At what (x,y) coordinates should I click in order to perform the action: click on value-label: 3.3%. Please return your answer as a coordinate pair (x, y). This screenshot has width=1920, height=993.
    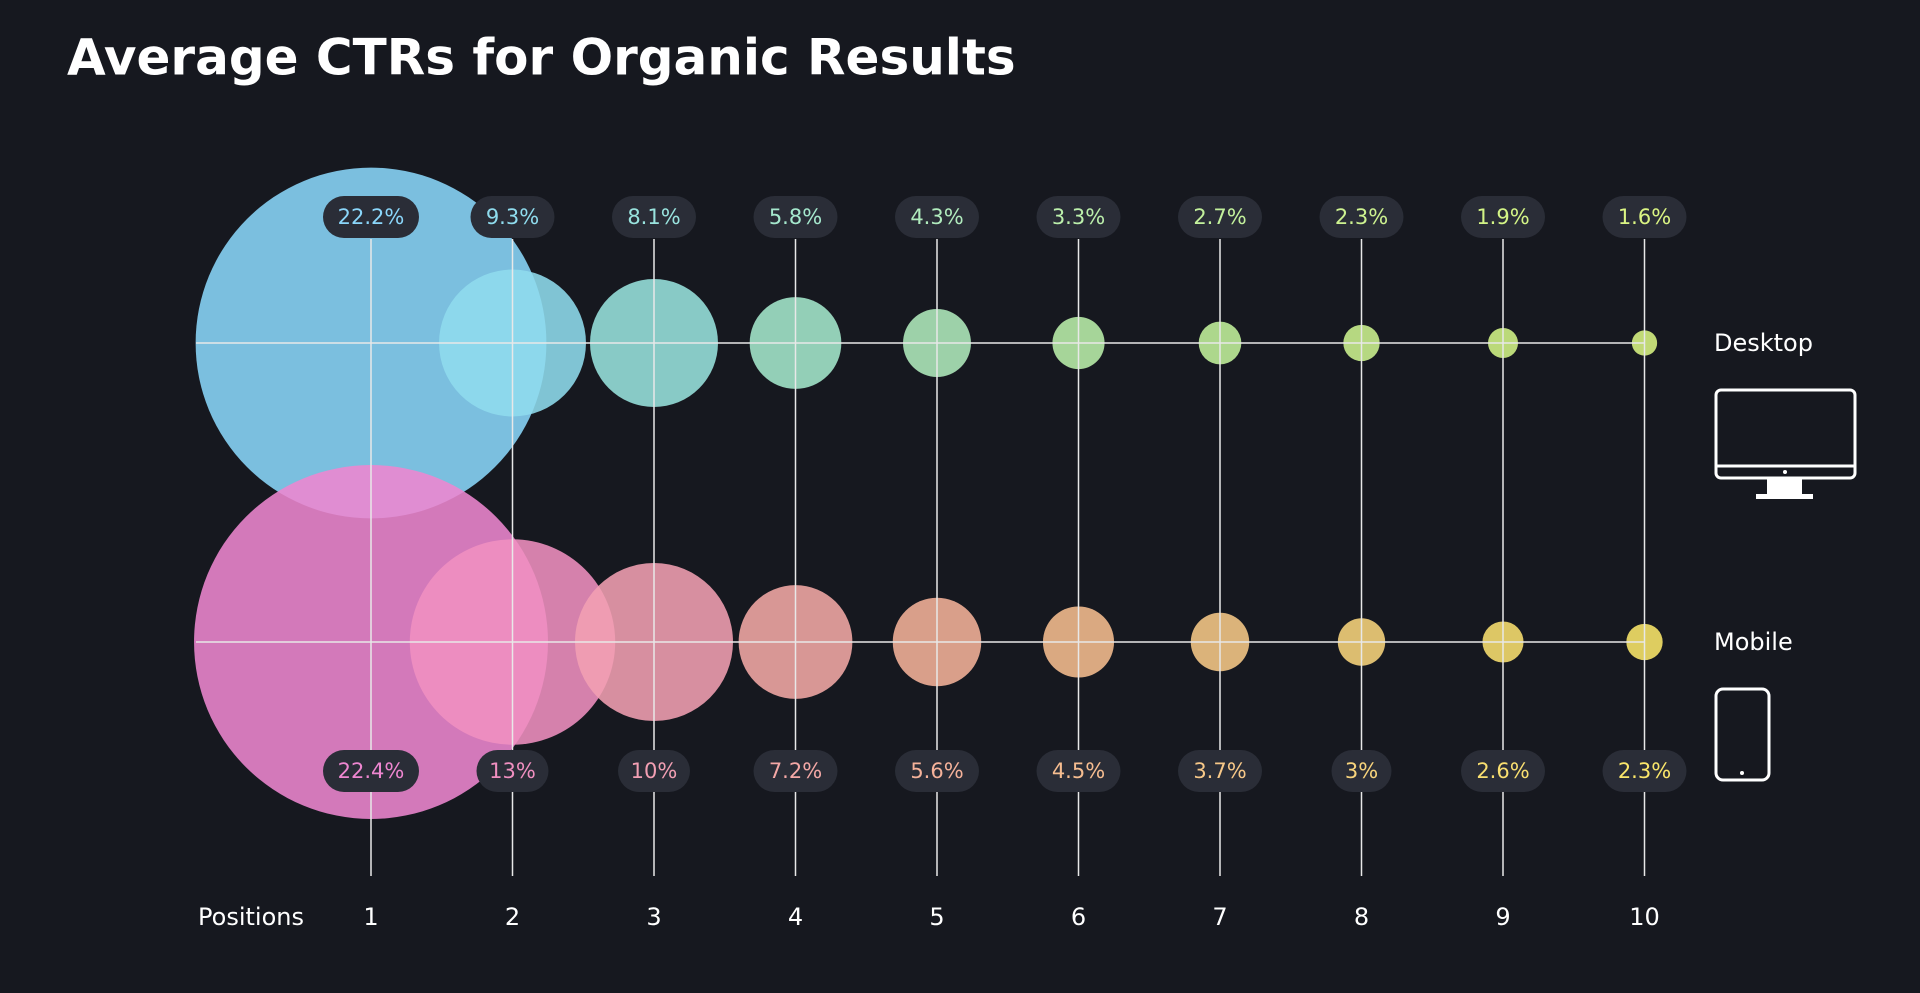
    Looking at the image, I should click on (1078, 217).